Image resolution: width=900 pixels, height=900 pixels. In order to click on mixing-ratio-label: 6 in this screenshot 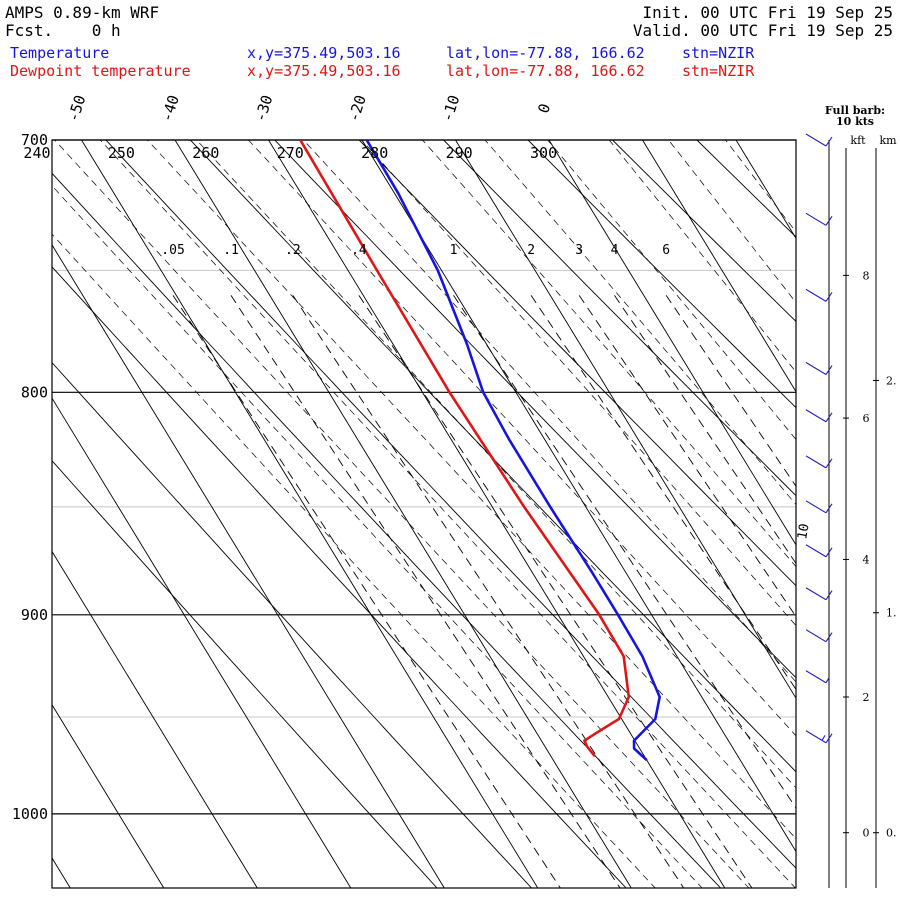, I will do `click(666, 250)`.